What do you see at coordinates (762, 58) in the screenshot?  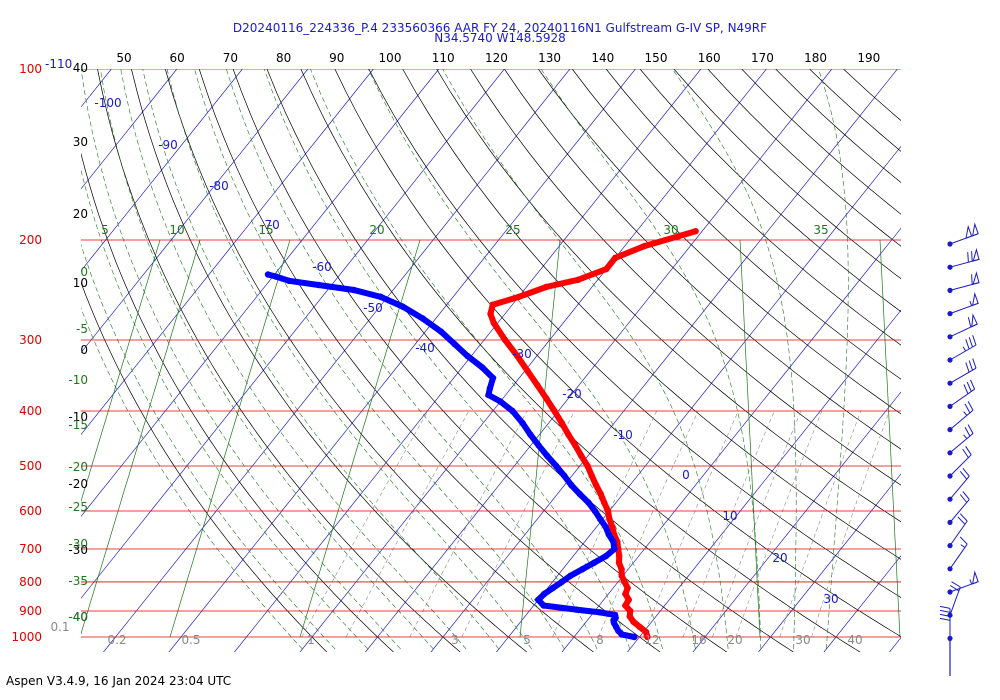 I see `top-scale-label: 170` at bounding box center [762, 58].